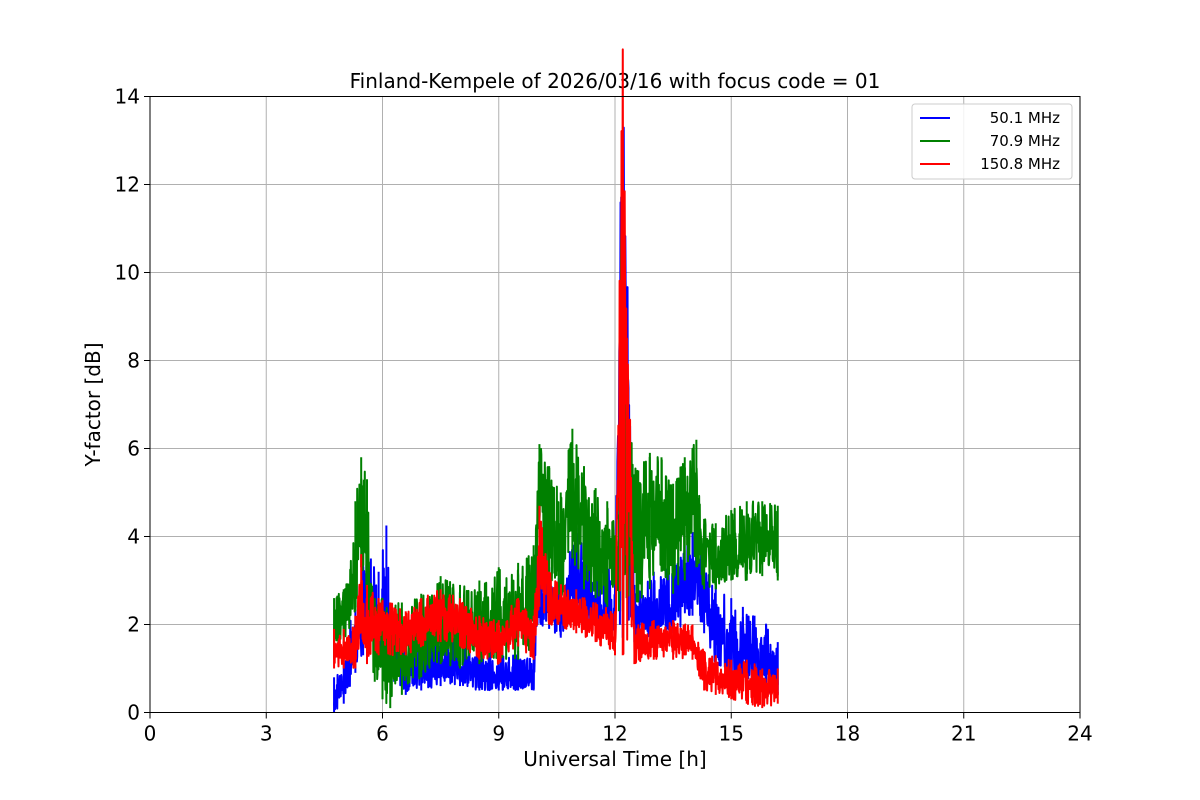  Describe the element at coordinates (614, 734) in the screenshot. I see `x-tick-label: 12` at that location.